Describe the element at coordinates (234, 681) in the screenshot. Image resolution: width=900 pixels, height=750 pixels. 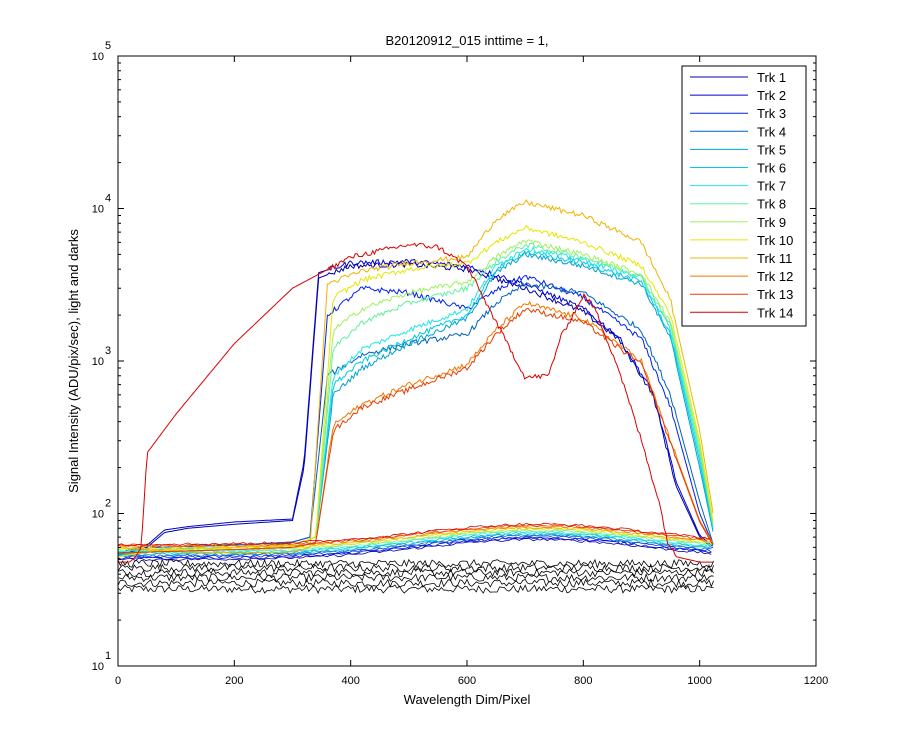
I see `x-tick-label: 200` at that location.